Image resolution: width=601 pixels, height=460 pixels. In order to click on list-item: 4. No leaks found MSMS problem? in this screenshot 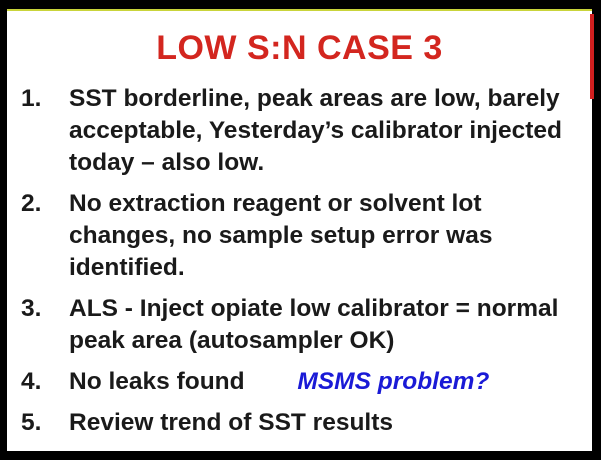, I will do `click(301, 382)`.